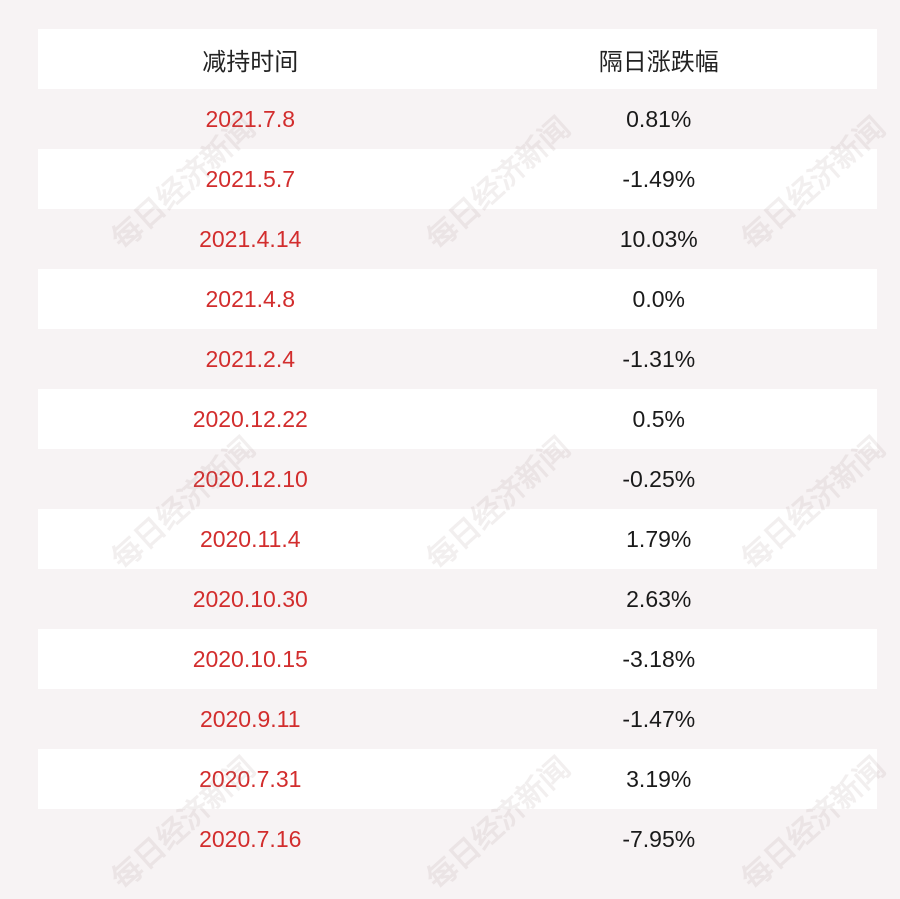 This screenshot has height=899, width=900. I want to click on row-change: -3.18%, so click(659, 658).